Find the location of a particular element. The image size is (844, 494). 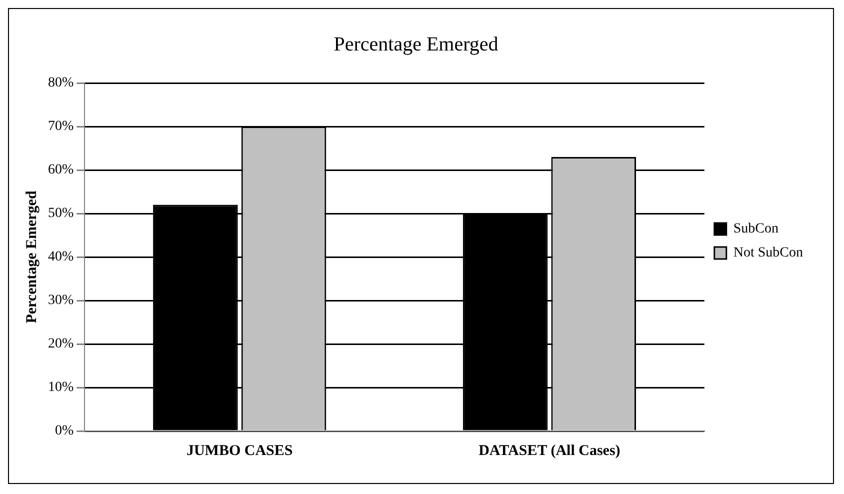

y-tick-label: 0% is located at coordinates (64, 431).